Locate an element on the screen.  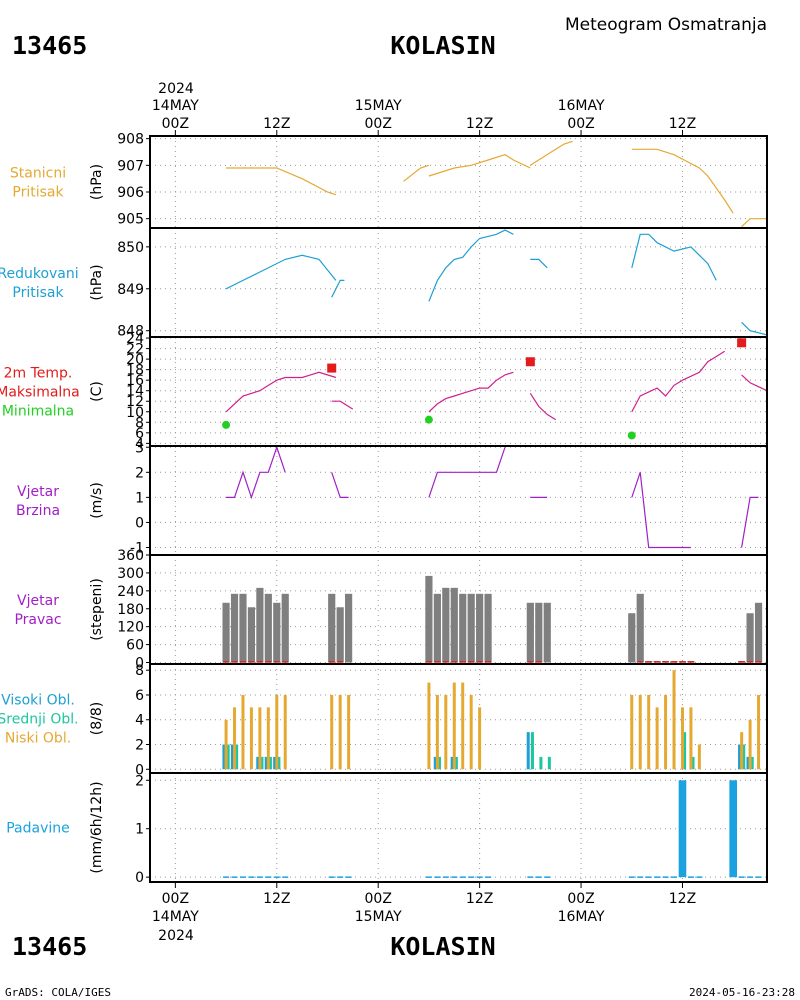
bottom-time-label: 00Z is located at coordinates (580, 899).